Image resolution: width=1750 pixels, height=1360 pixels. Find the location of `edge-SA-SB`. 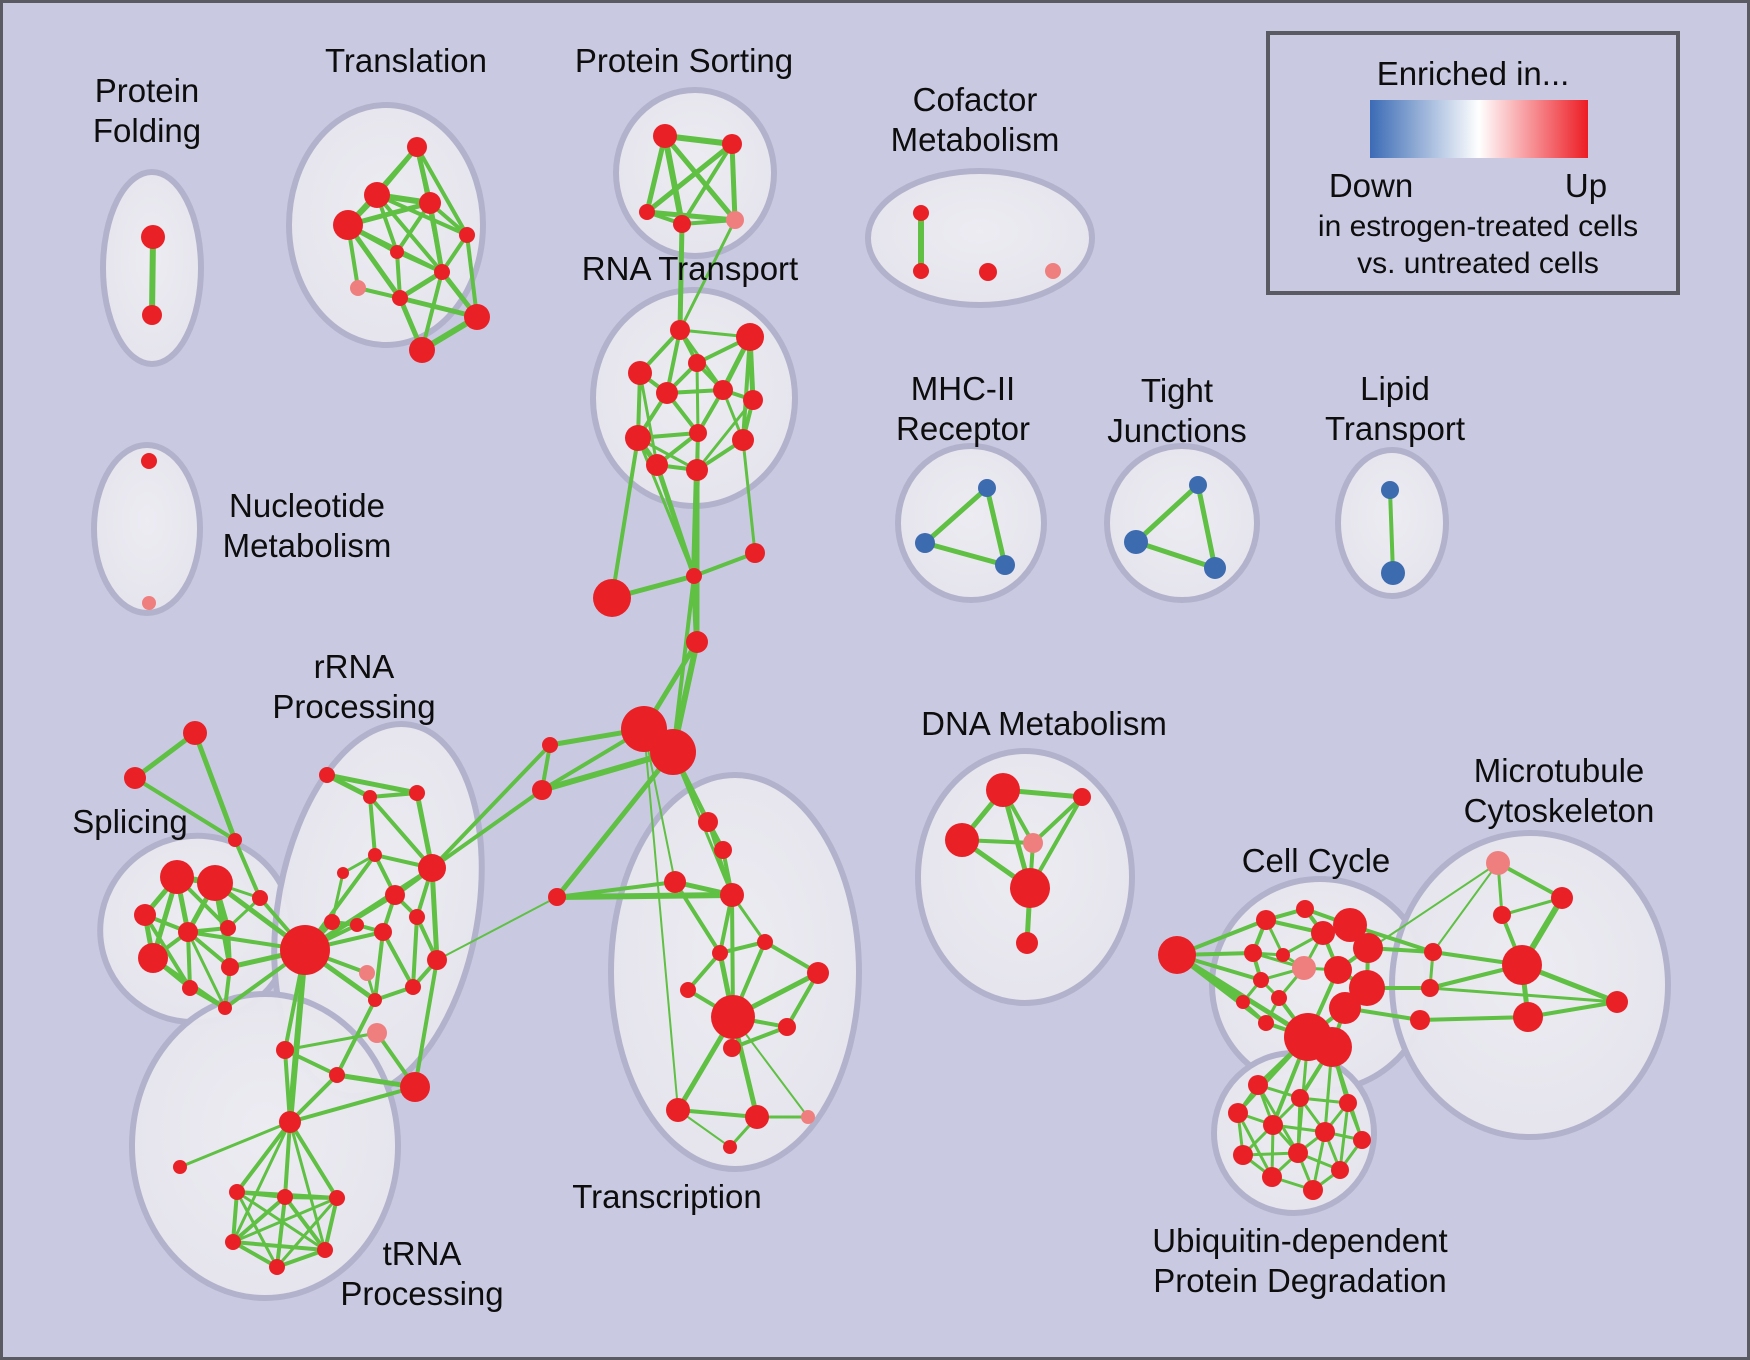

edge-SA-SB is located at coordinates (165, 755).